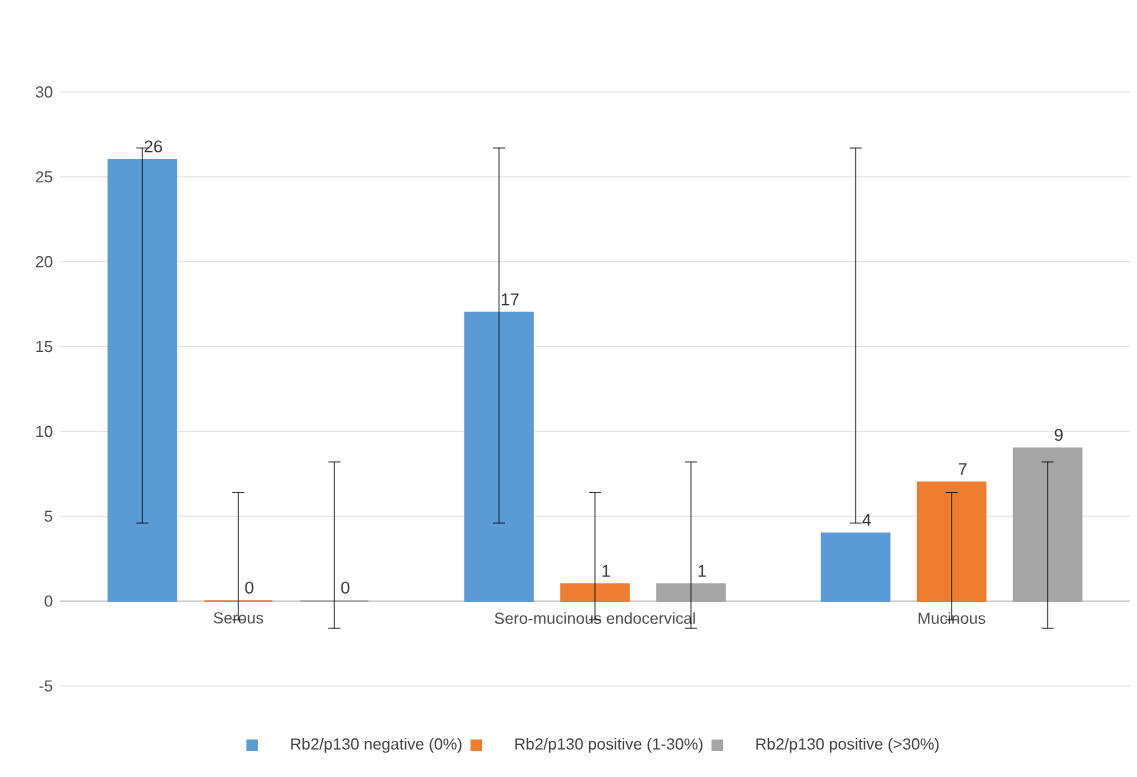 Image resolution: width=1137 pixels, height=777 pixels. I want to click on y-tick-label: 30, so click(44, 92).